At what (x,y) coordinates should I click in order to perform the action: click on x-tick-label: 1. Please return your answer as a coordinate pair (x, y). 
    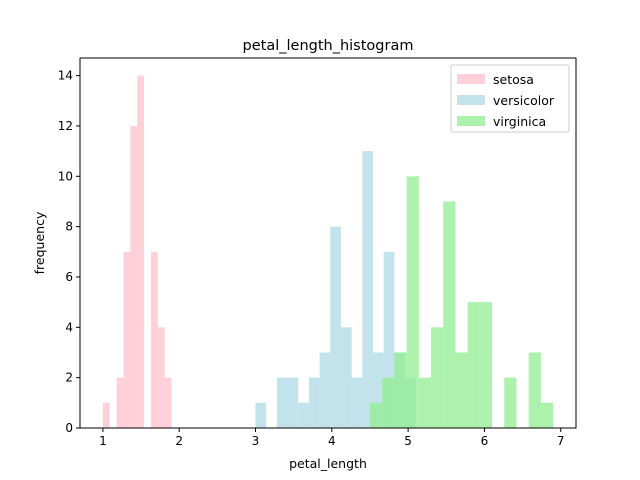
    Looking at the image, I should click on (103, 441).